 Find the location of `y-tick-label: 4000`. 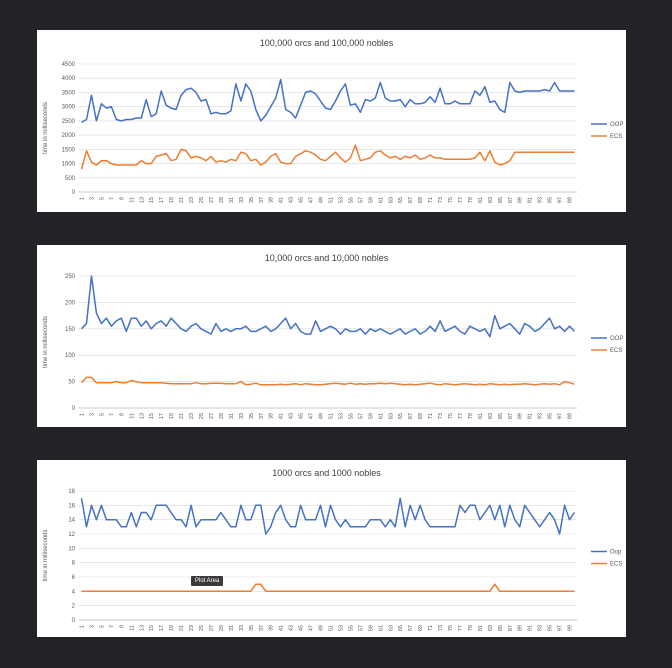

y-tick-label: 4000 is located at coordinates (69, 79).